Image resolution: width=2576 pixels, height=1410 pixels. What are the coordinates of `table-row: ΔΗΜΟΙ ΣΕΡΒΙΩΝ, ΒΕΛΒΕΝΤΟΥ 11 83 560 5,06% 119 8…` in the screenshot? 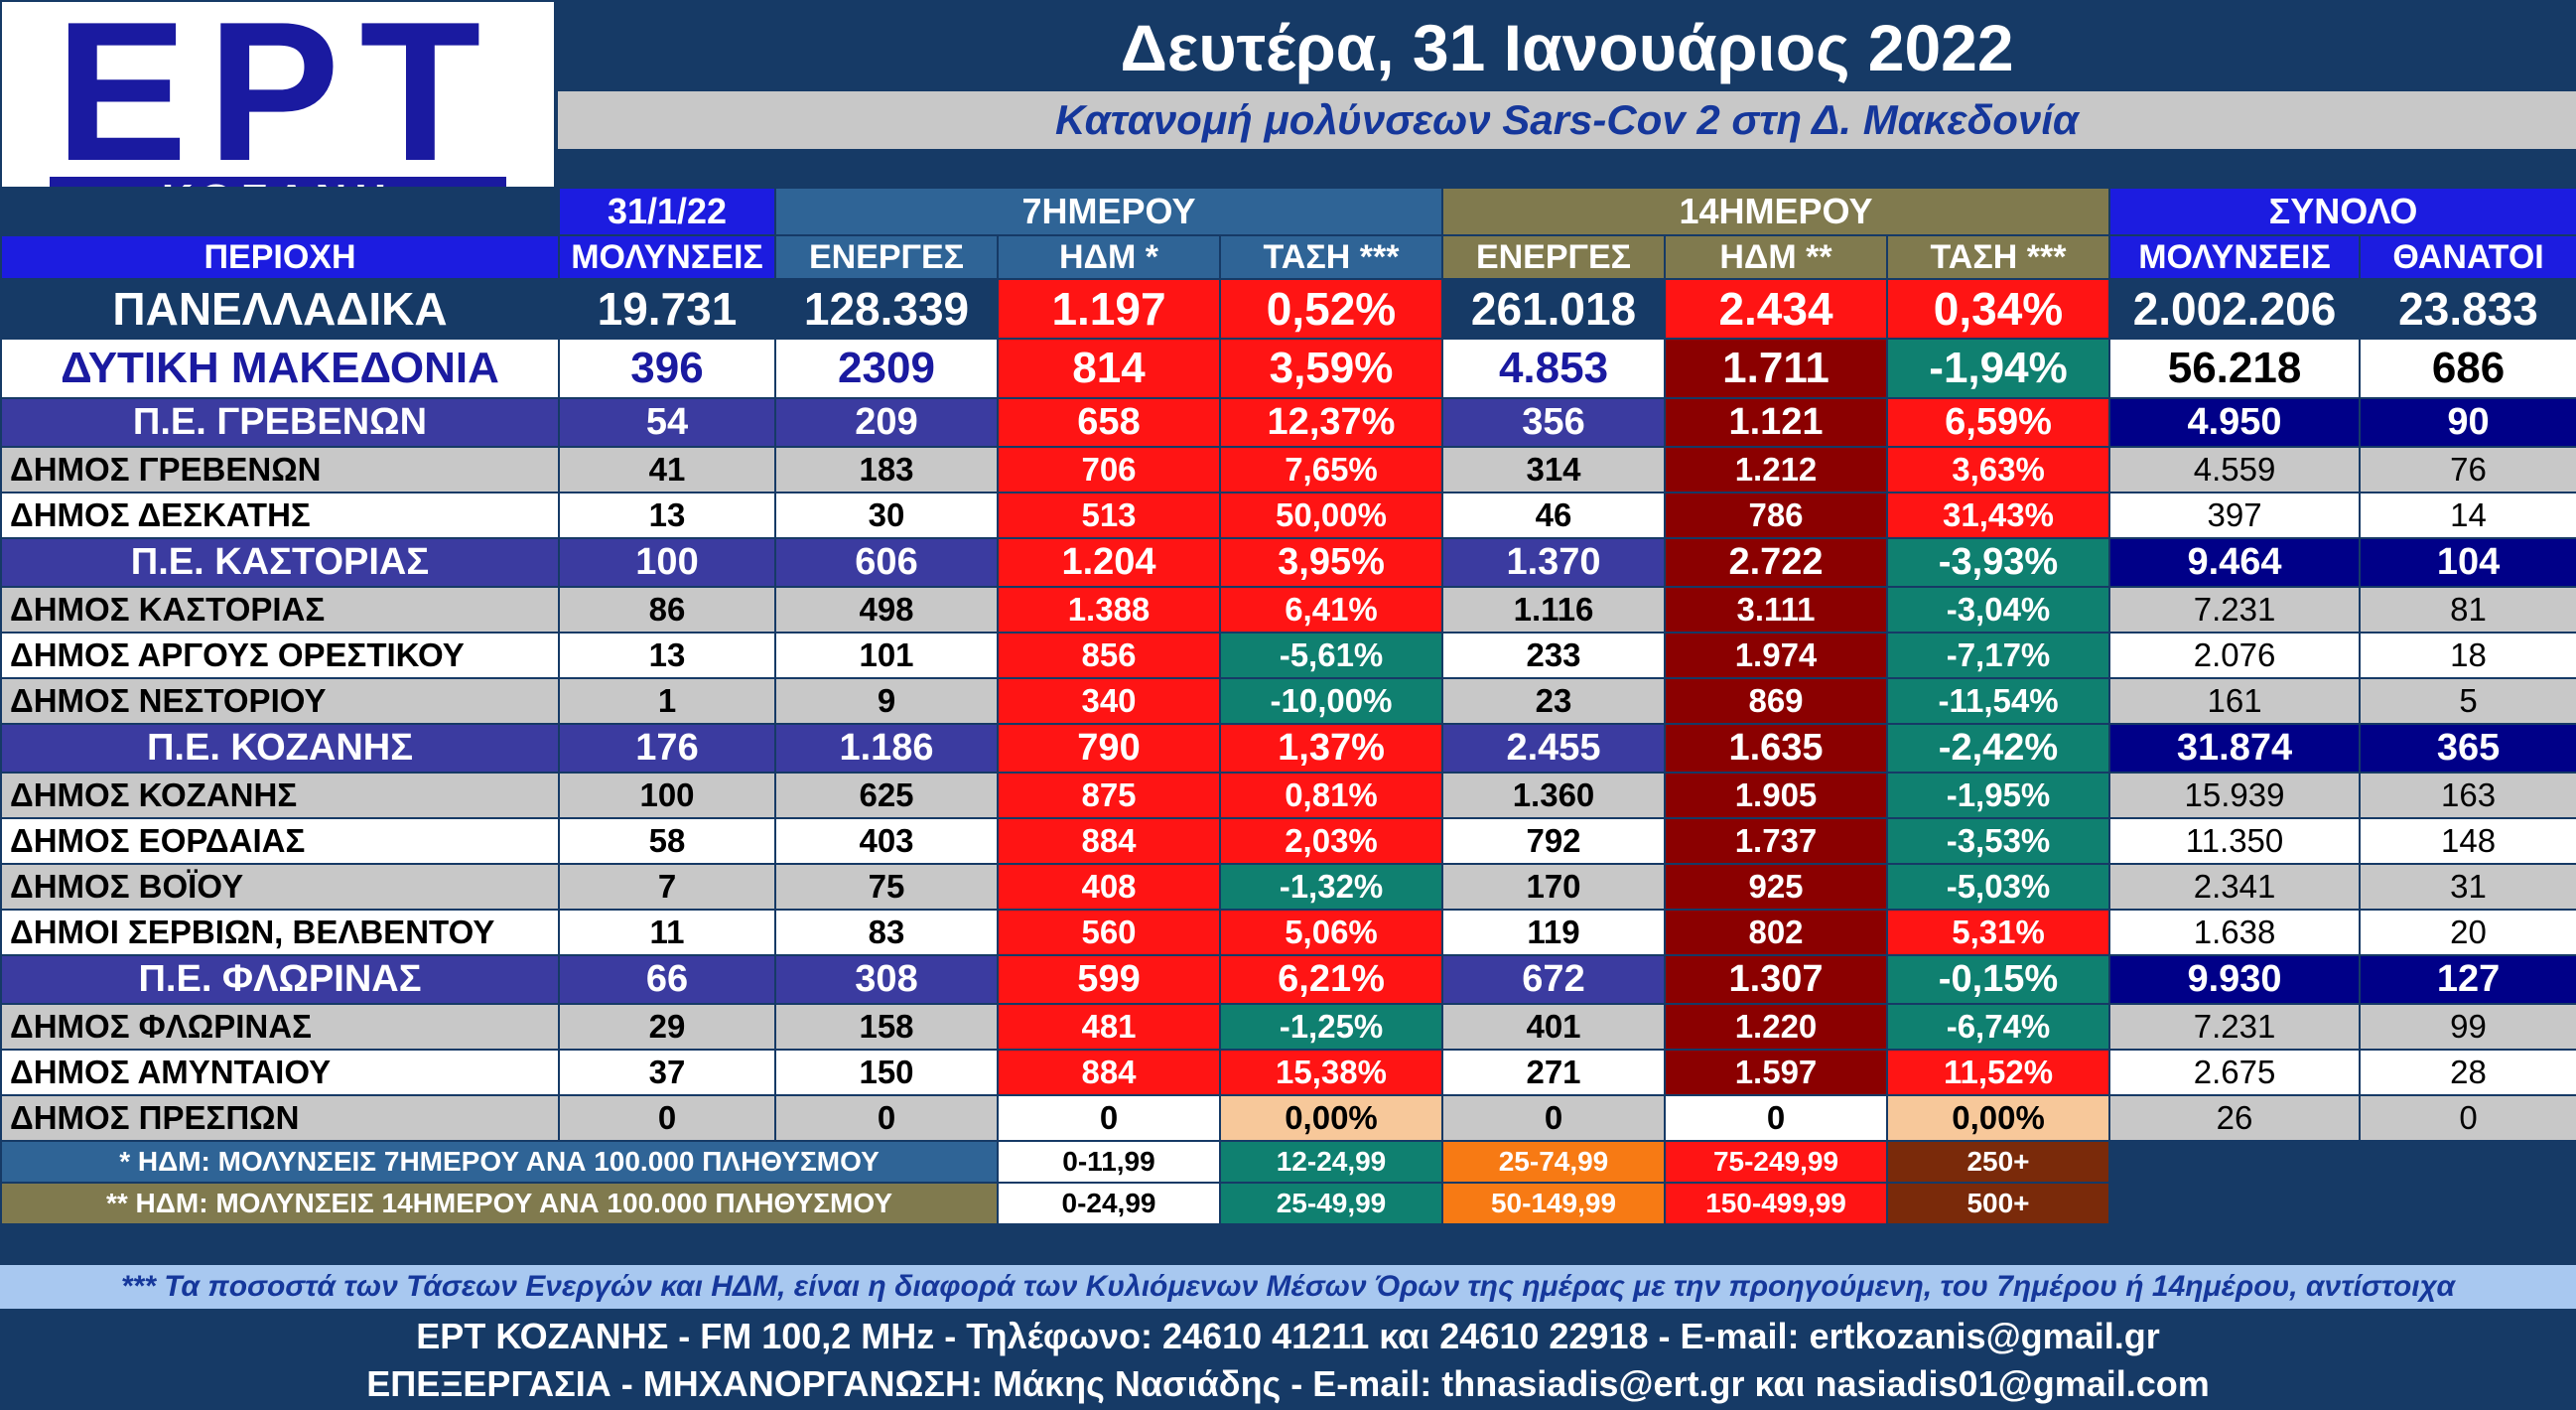 It's located at (1288, 932).